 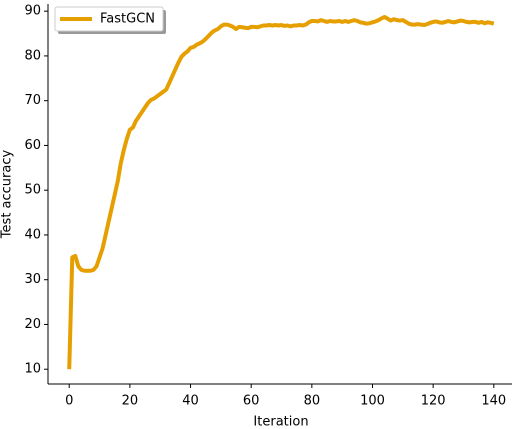 What do you see at coordinates (372, 401) in the screenshot?
I see `x-tick-label: 100` at bounding box center [372, 401].